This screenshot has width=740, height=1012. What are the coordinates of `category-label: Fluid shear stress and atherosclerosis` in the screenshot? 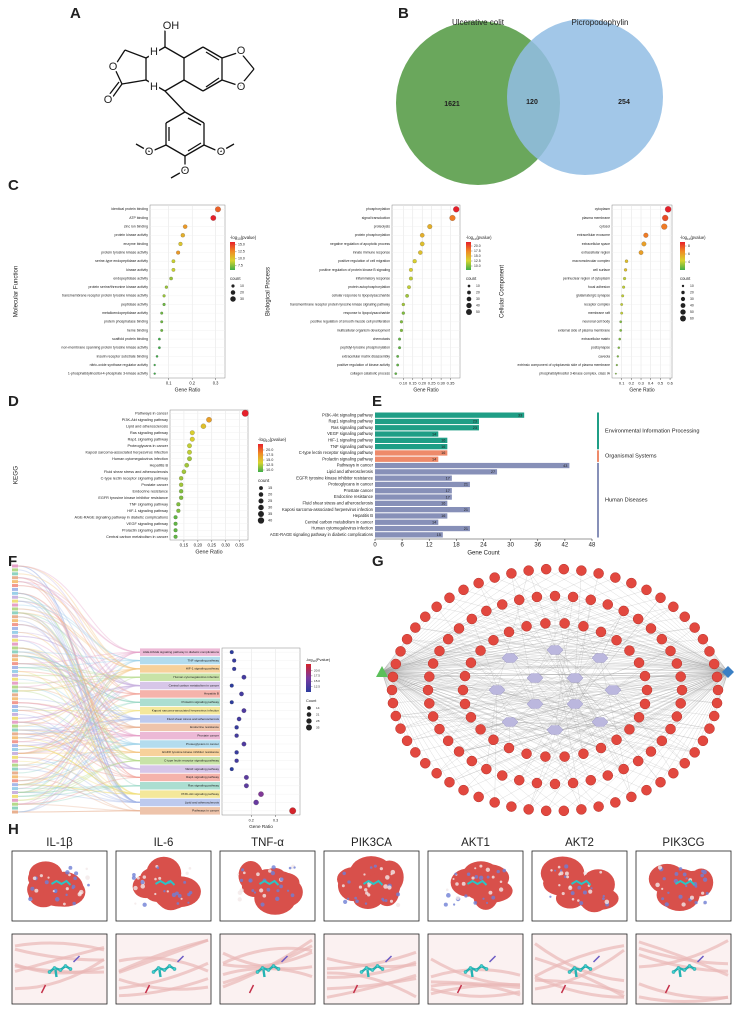 It's located at (337, 502).